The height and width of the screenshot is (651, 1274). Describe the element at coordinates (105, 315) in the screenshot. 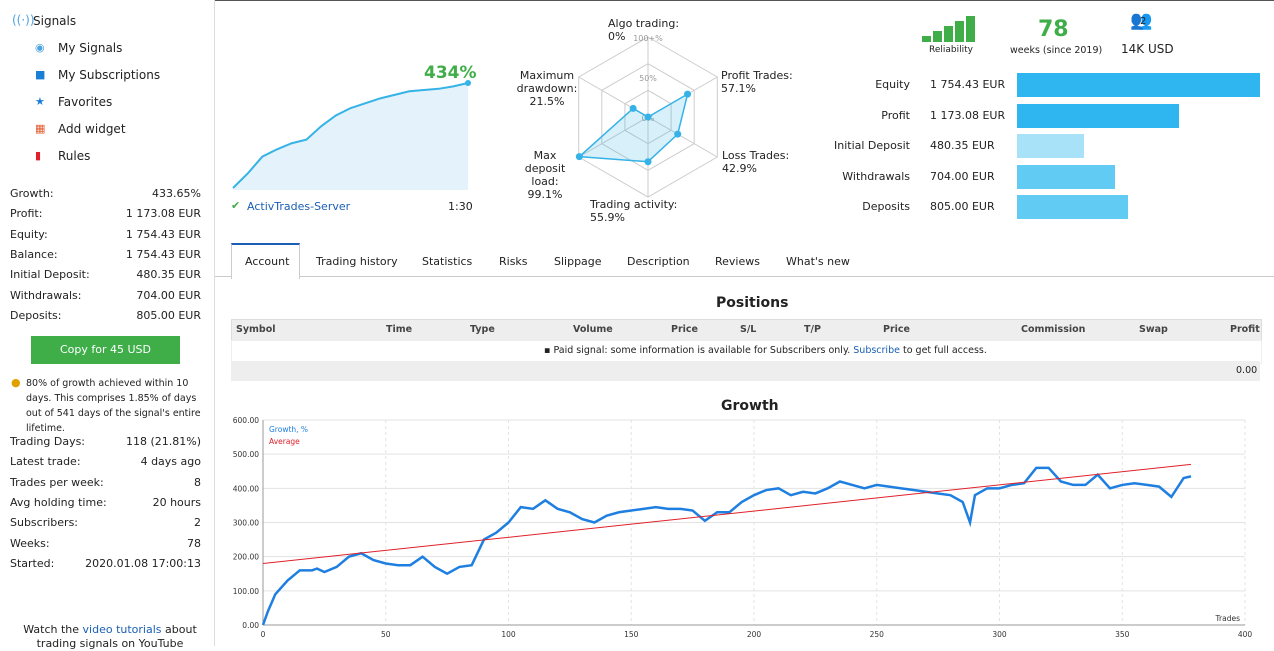

I see `stat-row: Deposits: 805.00 EUR` at that location.